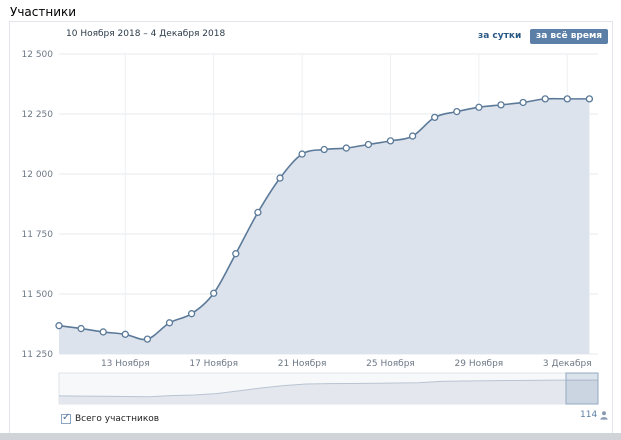  Describe the element at coordinates (604, 415) in the screenshot. I see `person-icon` at that location.